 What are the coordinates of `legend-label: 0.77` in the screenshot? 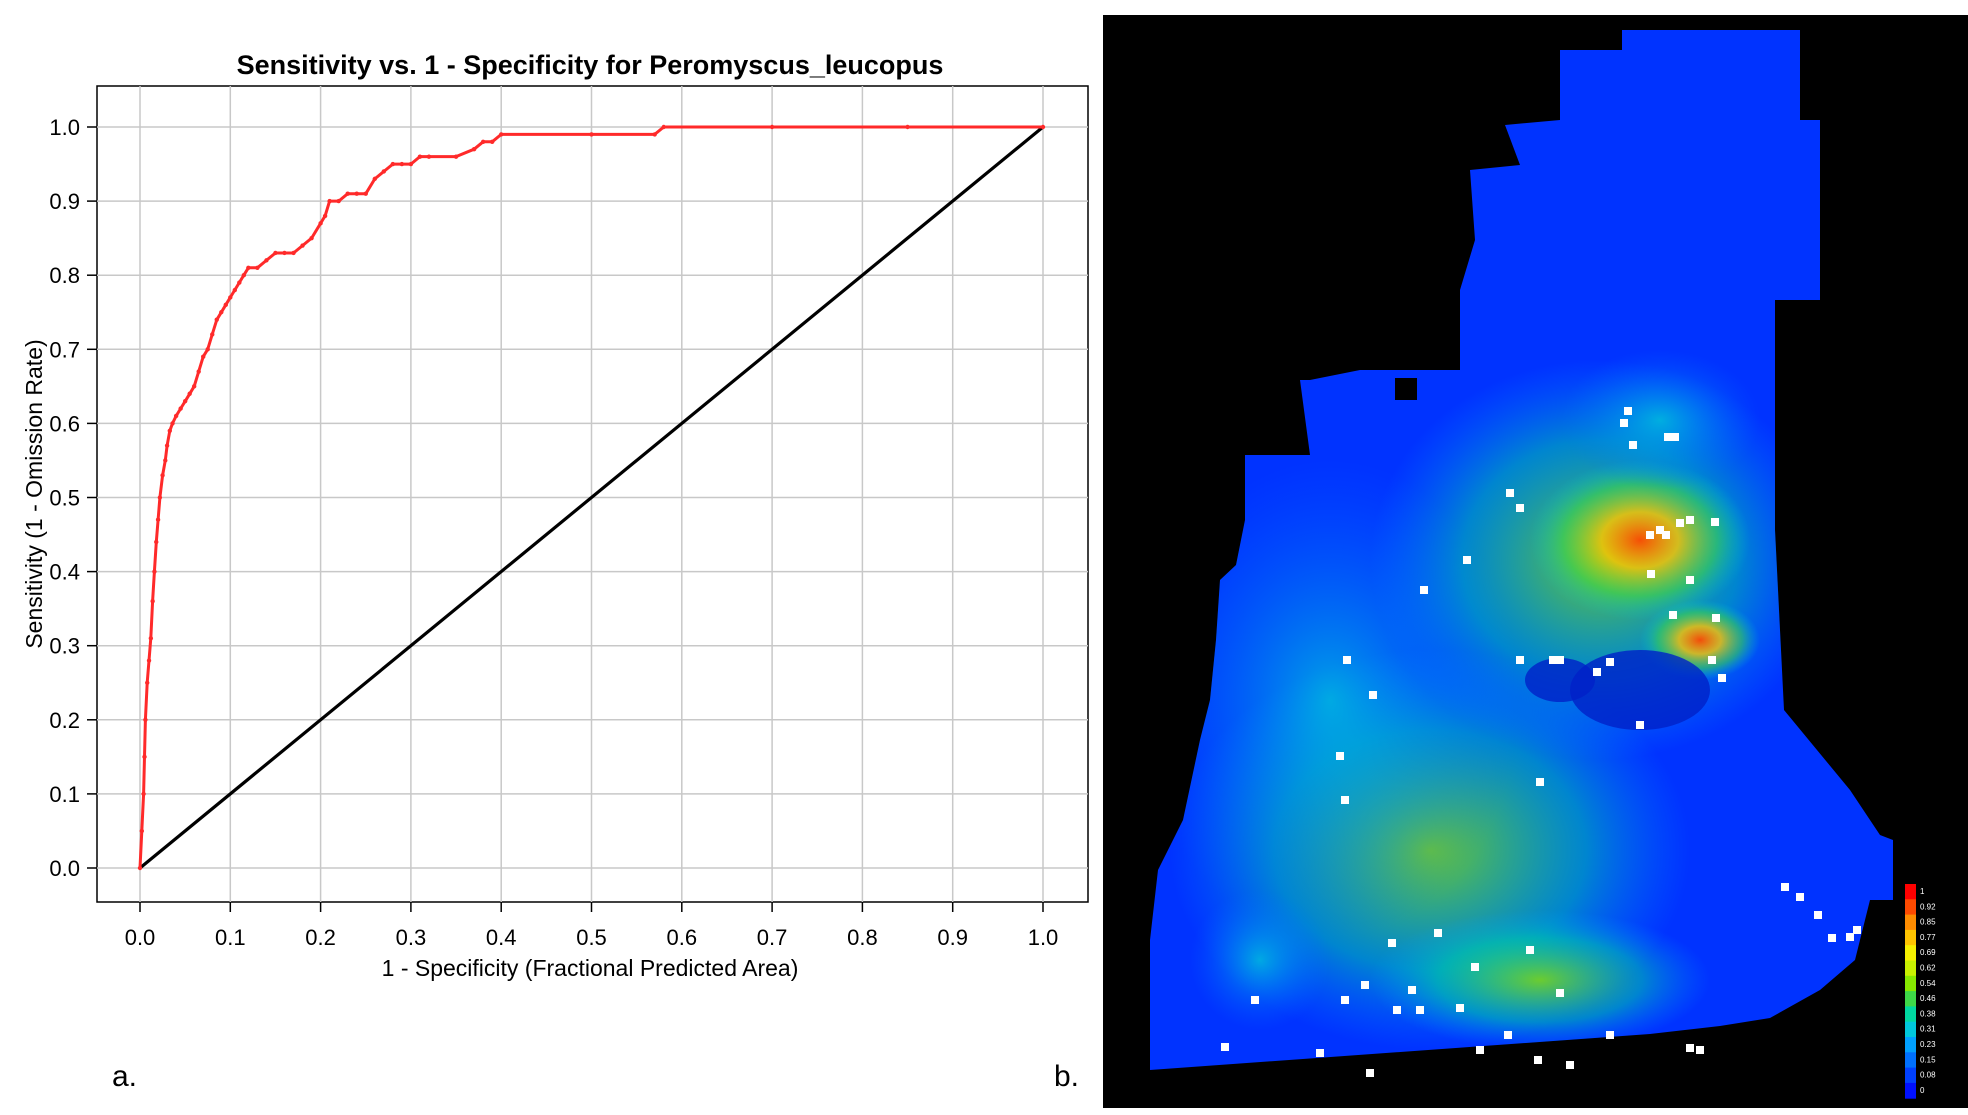 It's located at (1928, 937).